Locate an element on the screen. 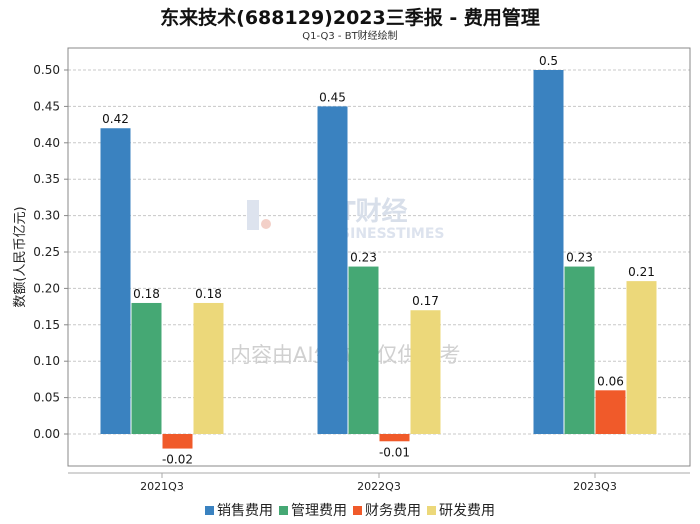 The width and height of the screenshot is (700, 524). watermark-logo-sub: BUSINESSTIMES is located at coordinates (381, 234).